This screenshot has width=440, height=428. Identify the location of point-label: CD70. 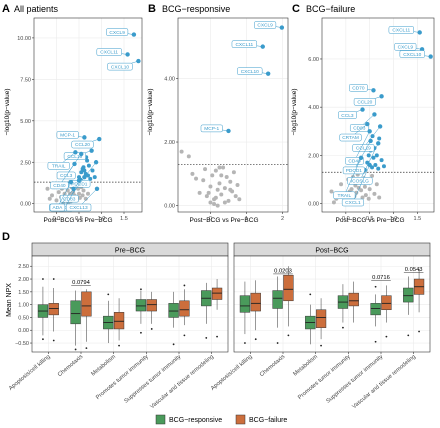
(358, 88).